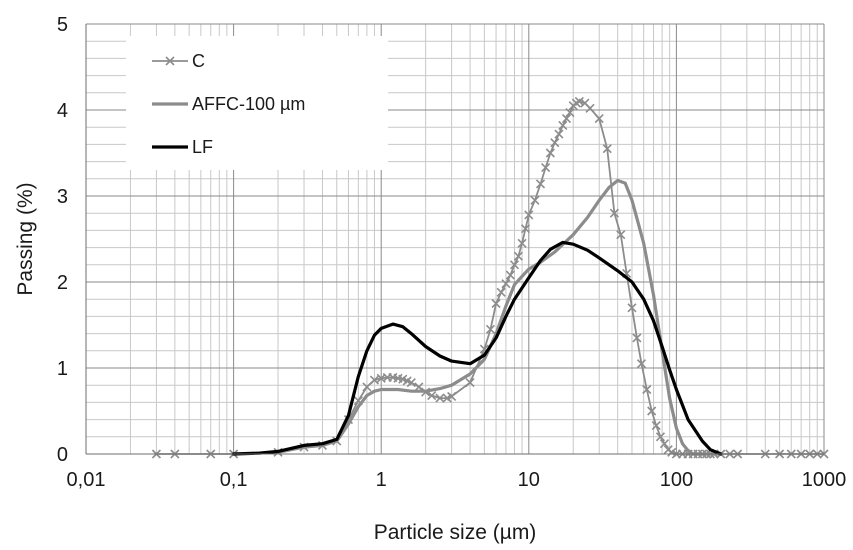  Describe the element at coordinates (25, 238) in the screenshot. I see `y-axis-title: Passing (%)` at that location.